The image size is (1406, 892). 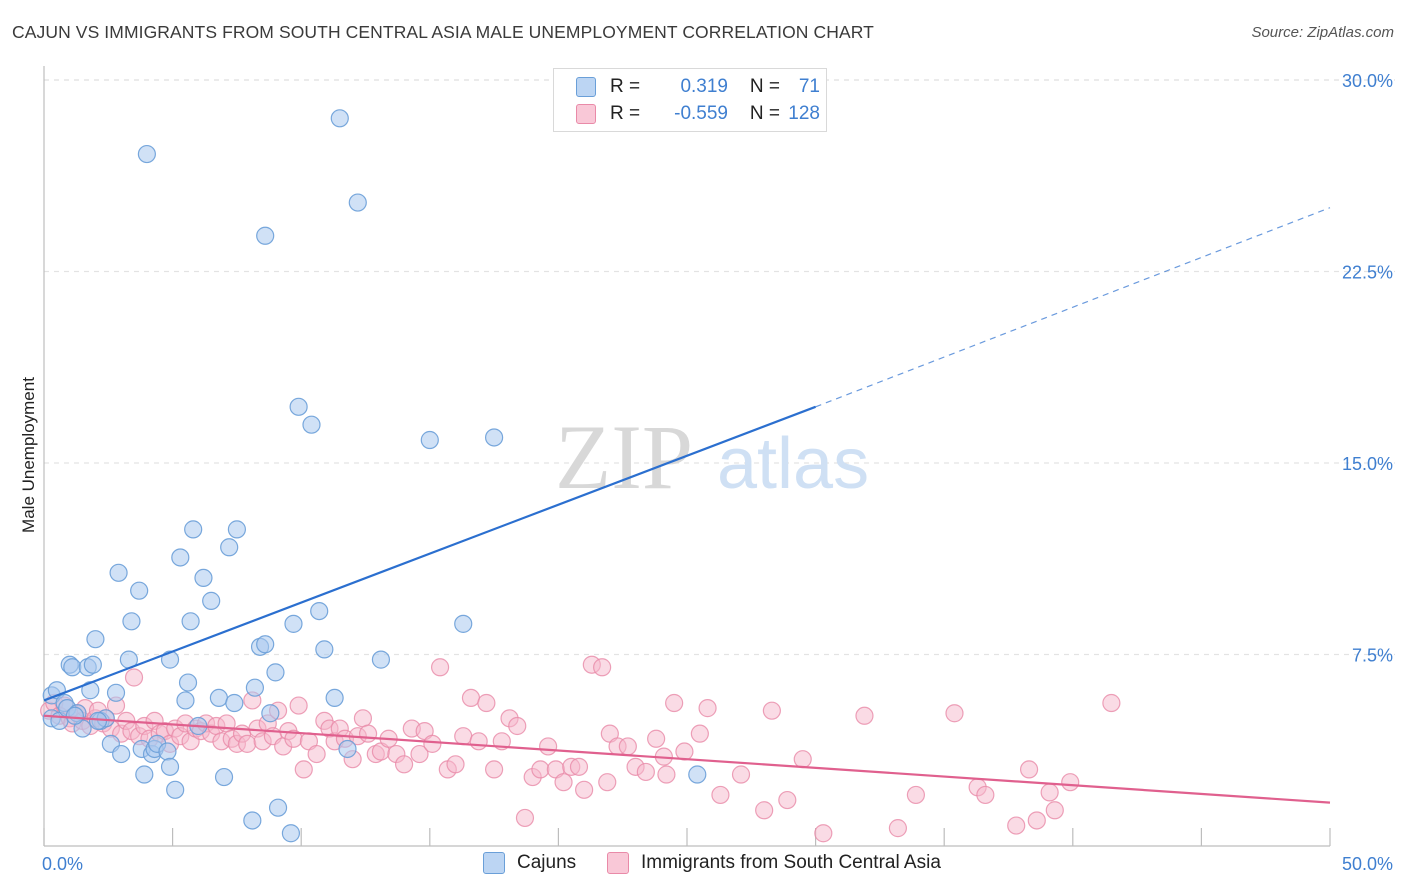 What do you see at coordinates (687, 759) in the screenshot?
I see `trend-line-immigrants` at bounding box center [687, 759].